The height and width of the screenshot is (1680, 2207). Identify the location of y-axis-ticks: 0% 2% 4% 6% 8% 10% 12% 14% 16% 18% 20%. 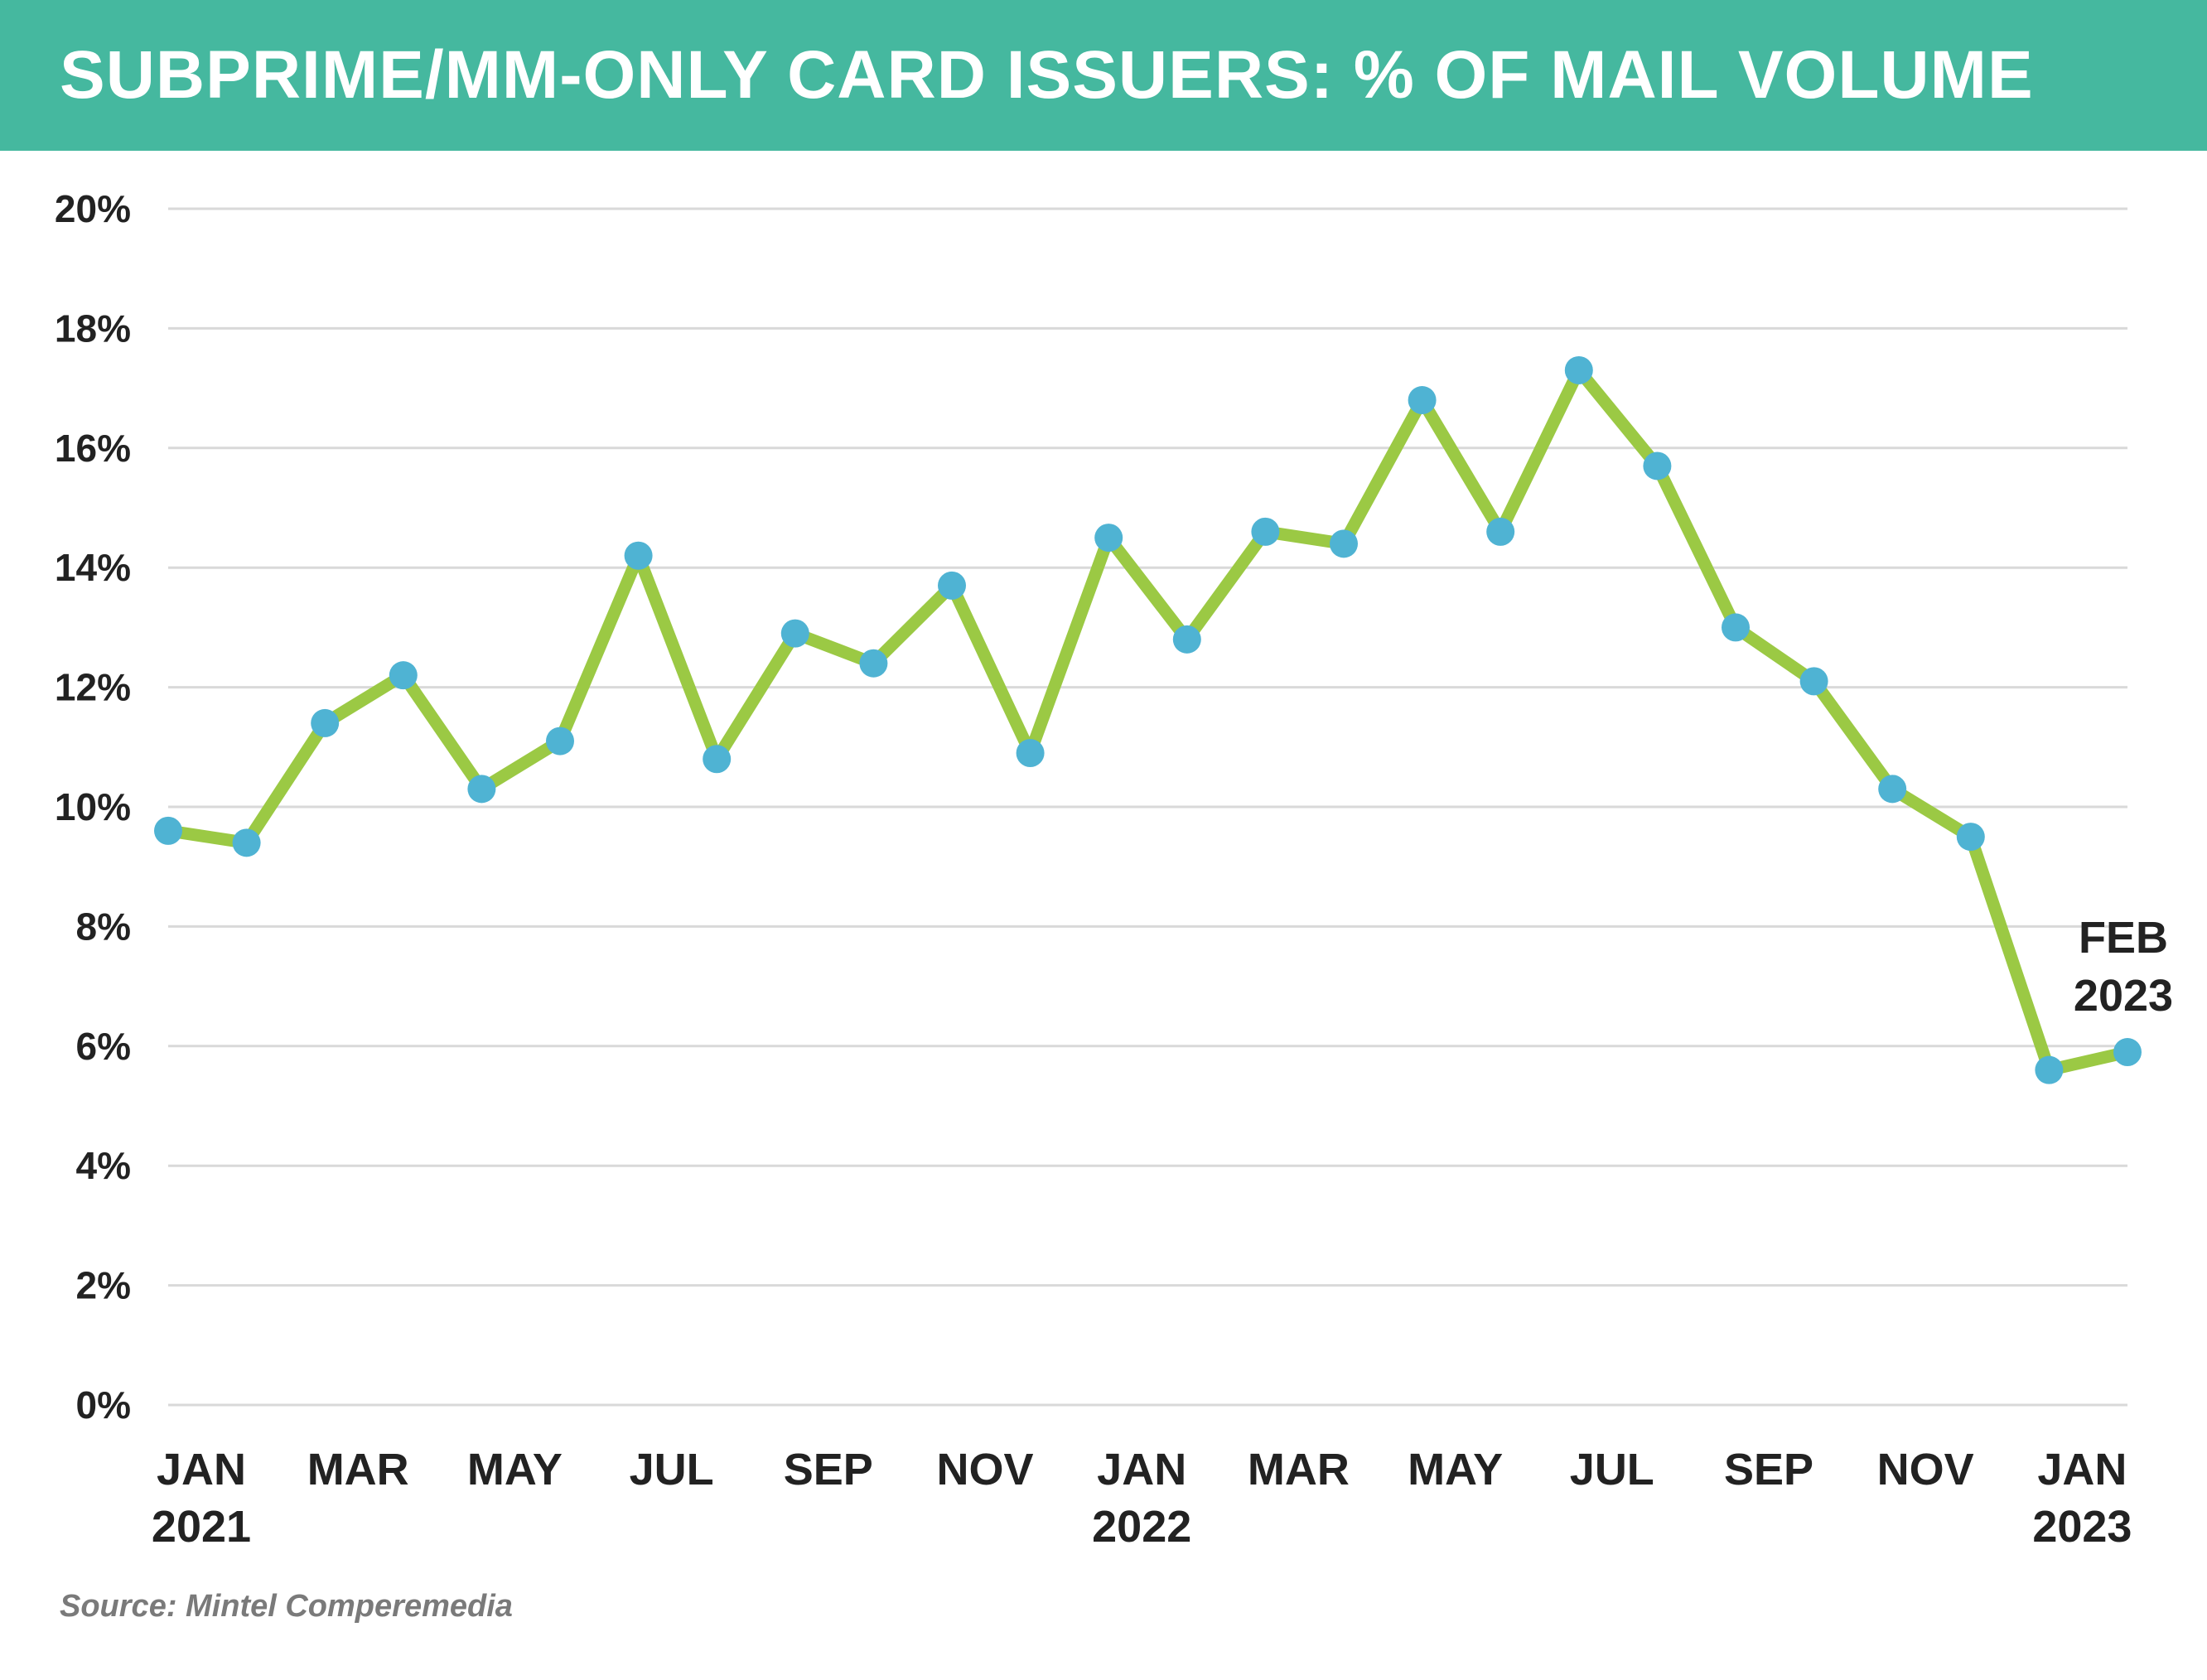
(93, 807).